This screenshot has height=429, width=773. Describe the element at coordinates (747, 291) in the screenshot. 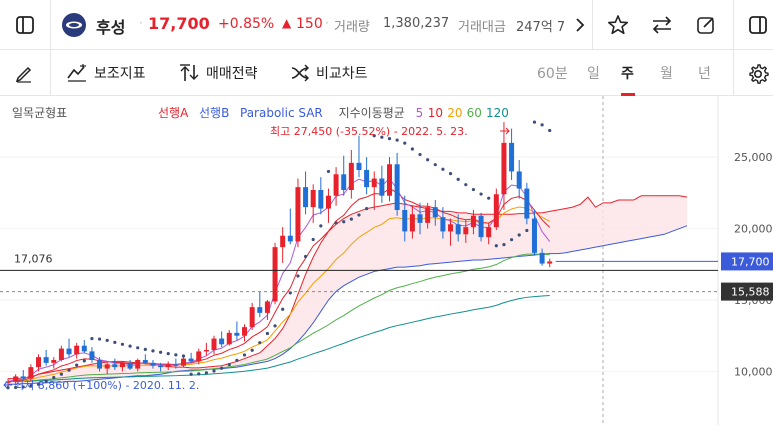

I see `dashed-level-tag-bg` at that location.